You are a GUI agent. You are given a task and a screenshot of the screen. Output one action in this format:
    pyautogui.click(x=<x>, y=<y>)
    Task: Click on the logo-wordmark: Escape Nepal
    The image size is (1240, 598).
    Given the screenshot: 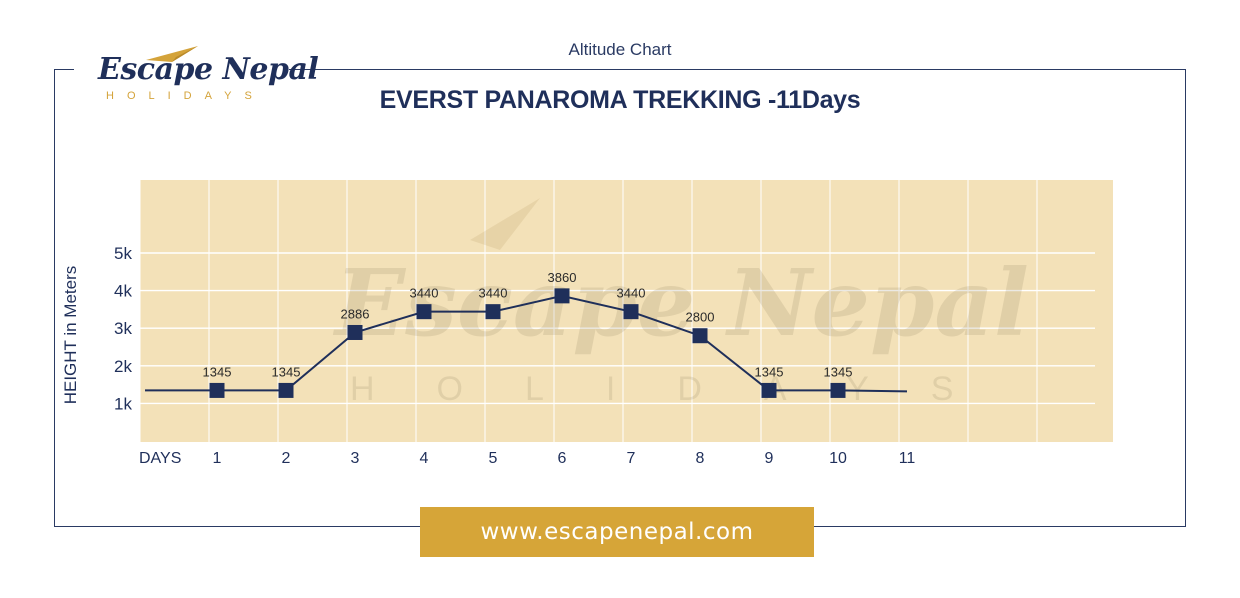 What is the action you would take?
    pyautogui.click(x=208, y=69)
    